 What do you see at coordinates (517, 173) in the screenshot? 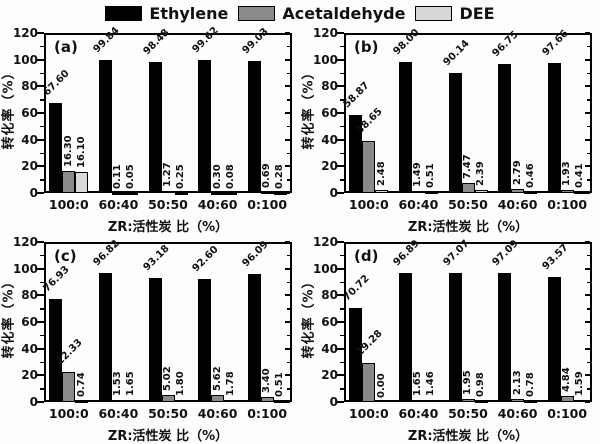
I see `bar-value-label: 2.79` at bounding box center [517, 173].